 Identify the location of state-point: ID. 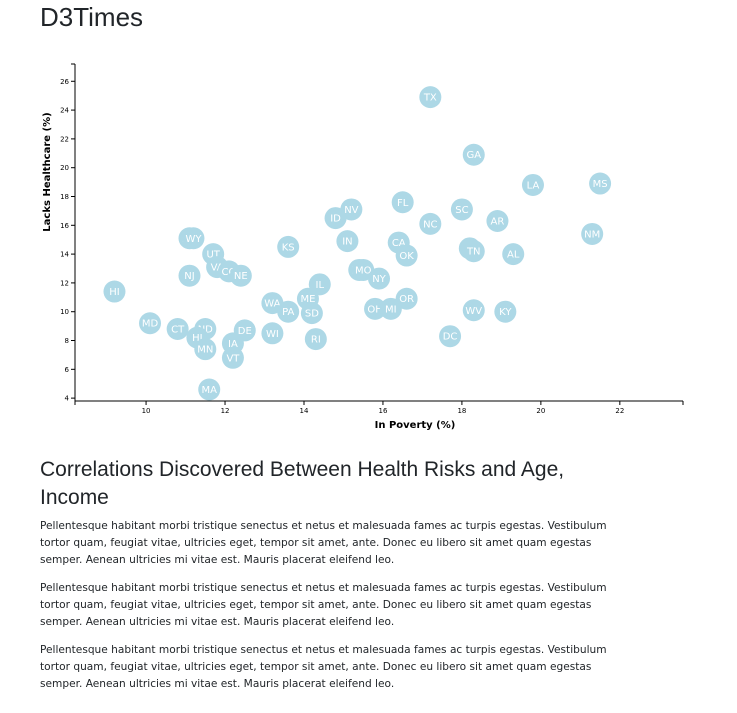
(335, 218).